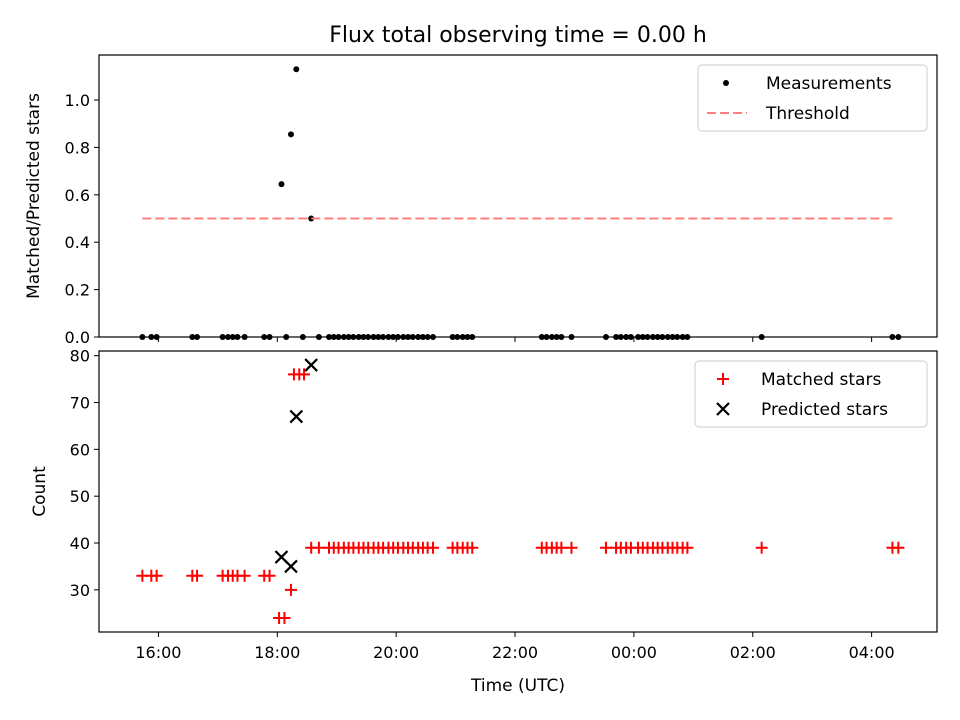 The width and height of the screenshot is (960, 720). I want to click on legend-label: Matched stars, so click(821, 380).